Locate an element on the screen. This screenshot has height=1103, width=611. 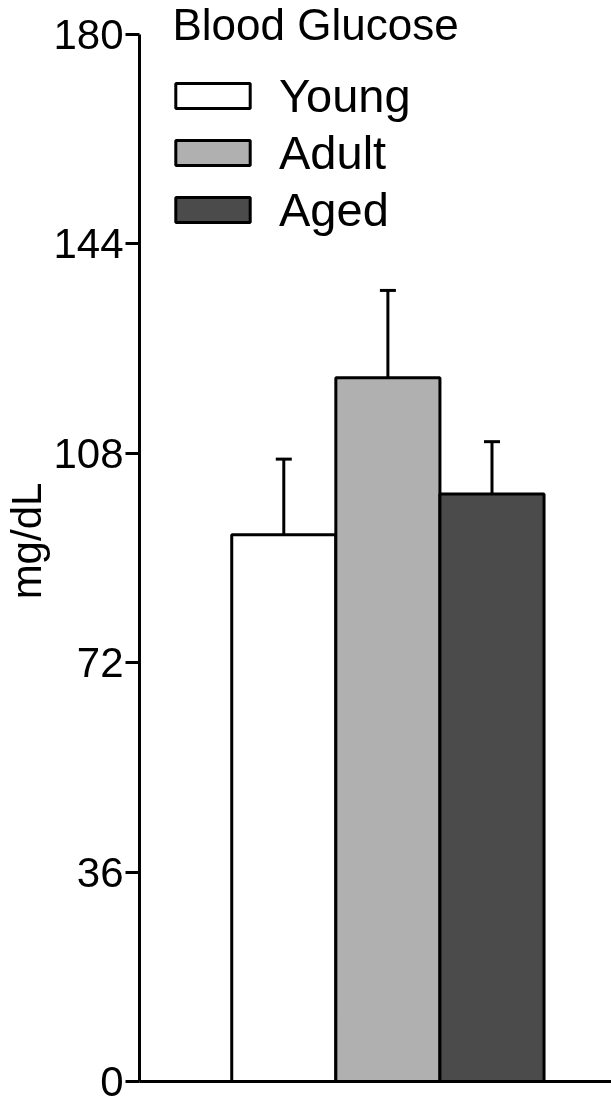
legend-label: Aged is located at coordinates (334, 209).